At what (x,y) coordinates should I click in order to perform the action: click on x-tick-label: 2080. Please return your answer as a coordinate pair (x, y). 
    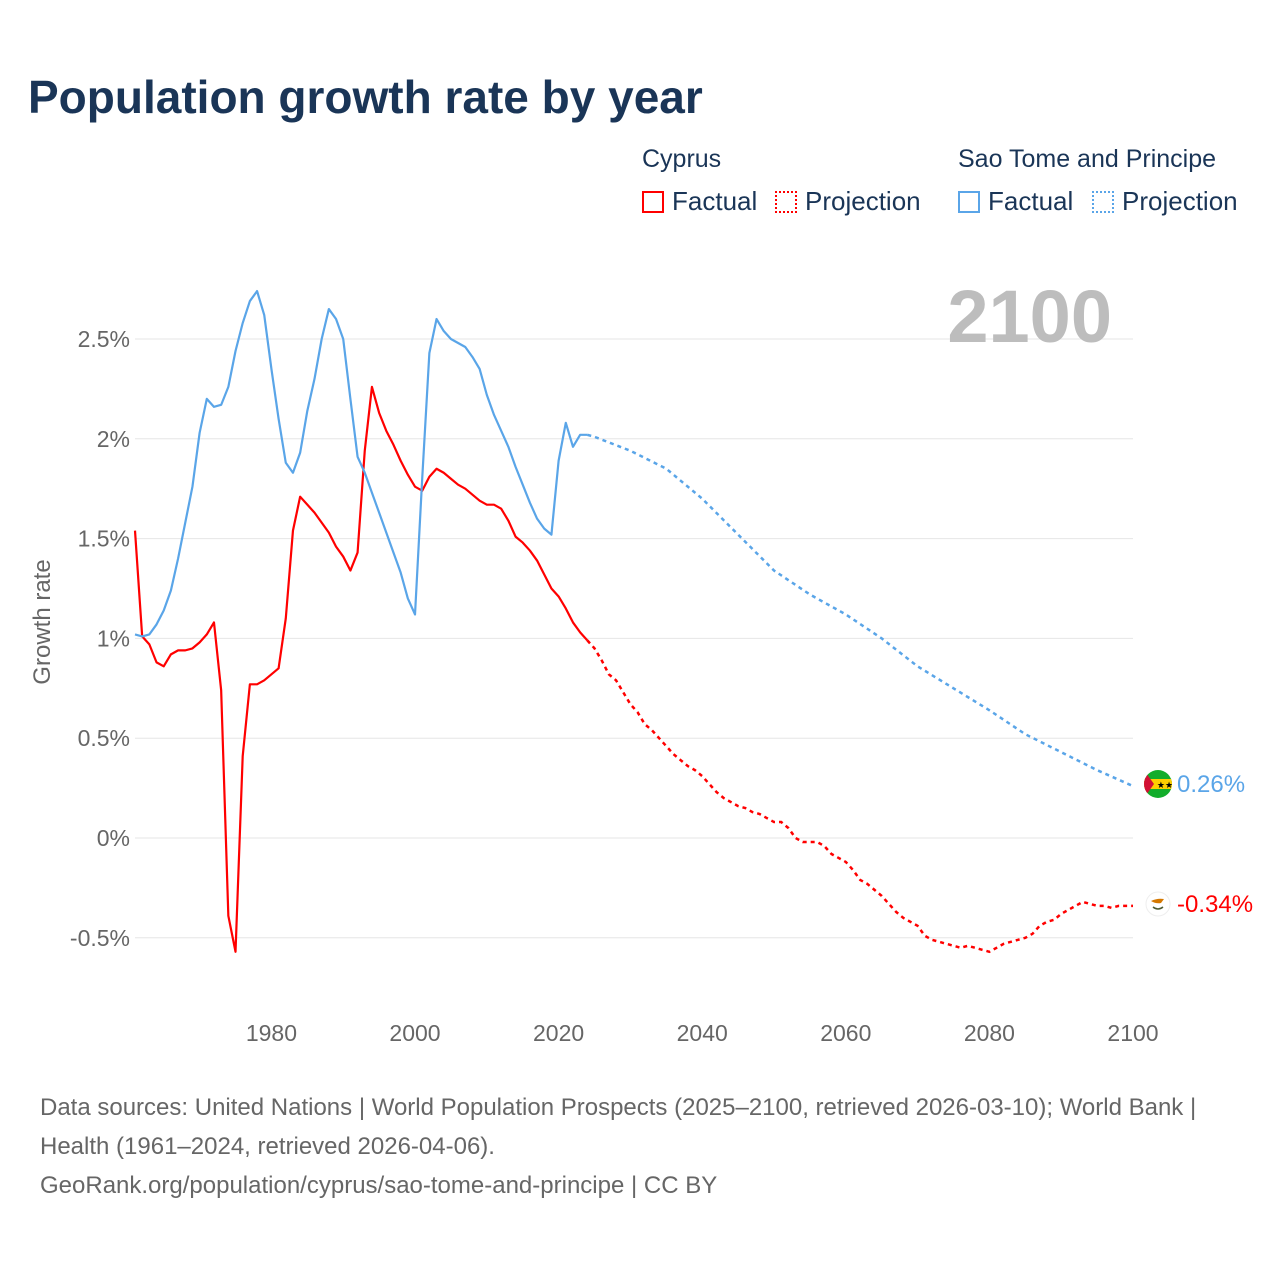
    Looking at the image, I should click on (989, 1033).